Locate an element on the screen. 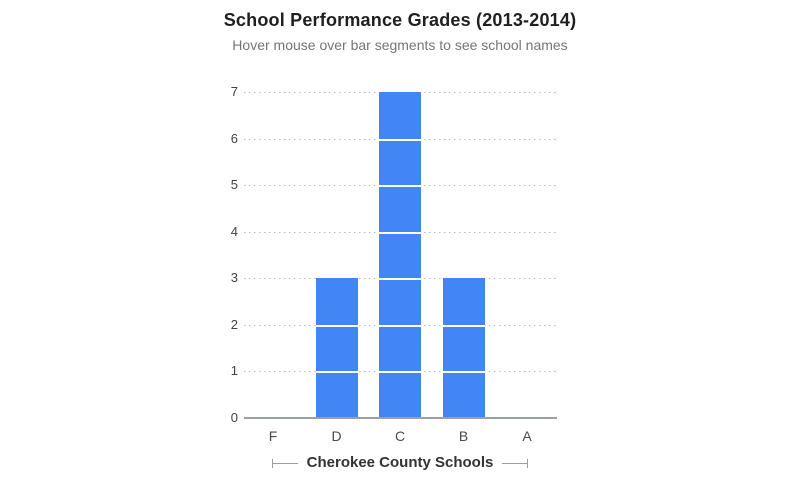  x-axis-title-row: Cherokee County Schools is located at coordinates (400, 463).